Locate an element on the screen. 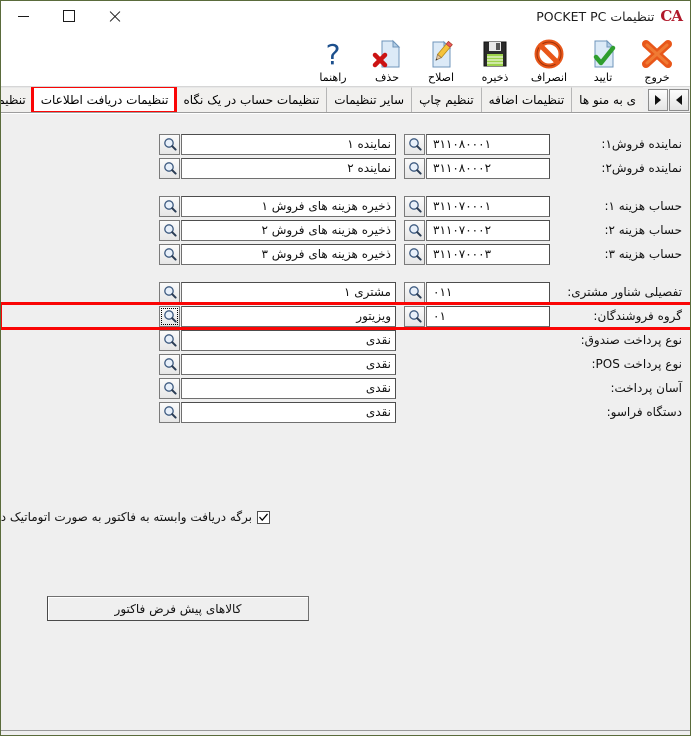 This screenshot has width=691, height=736. minimize-button is located at coordinates (23, 16).